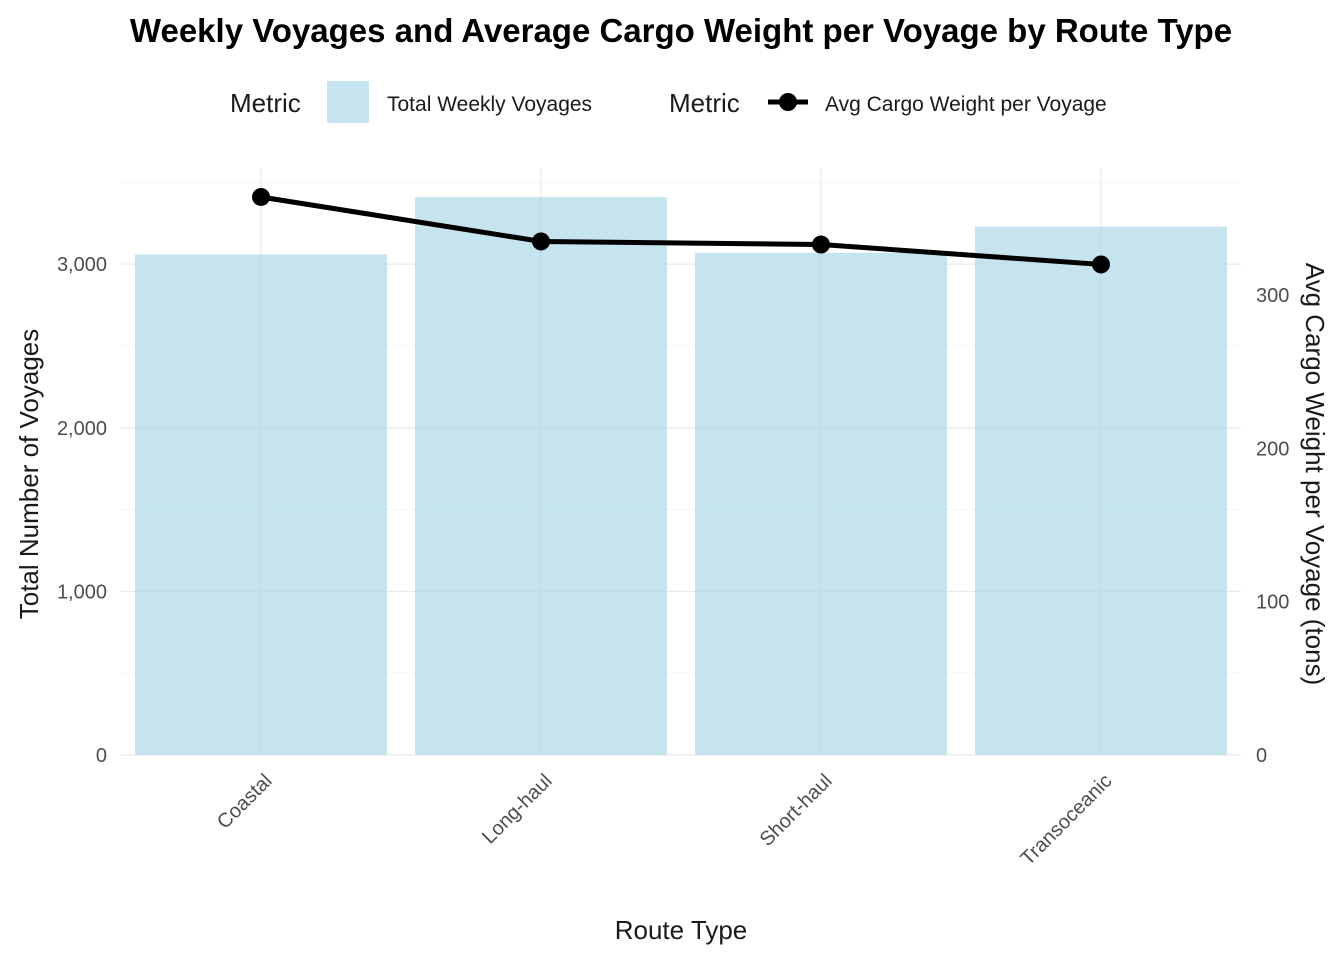 The image size is (1344, 960). I want to click on y2-tick-label: 0, so click(1261, 756).